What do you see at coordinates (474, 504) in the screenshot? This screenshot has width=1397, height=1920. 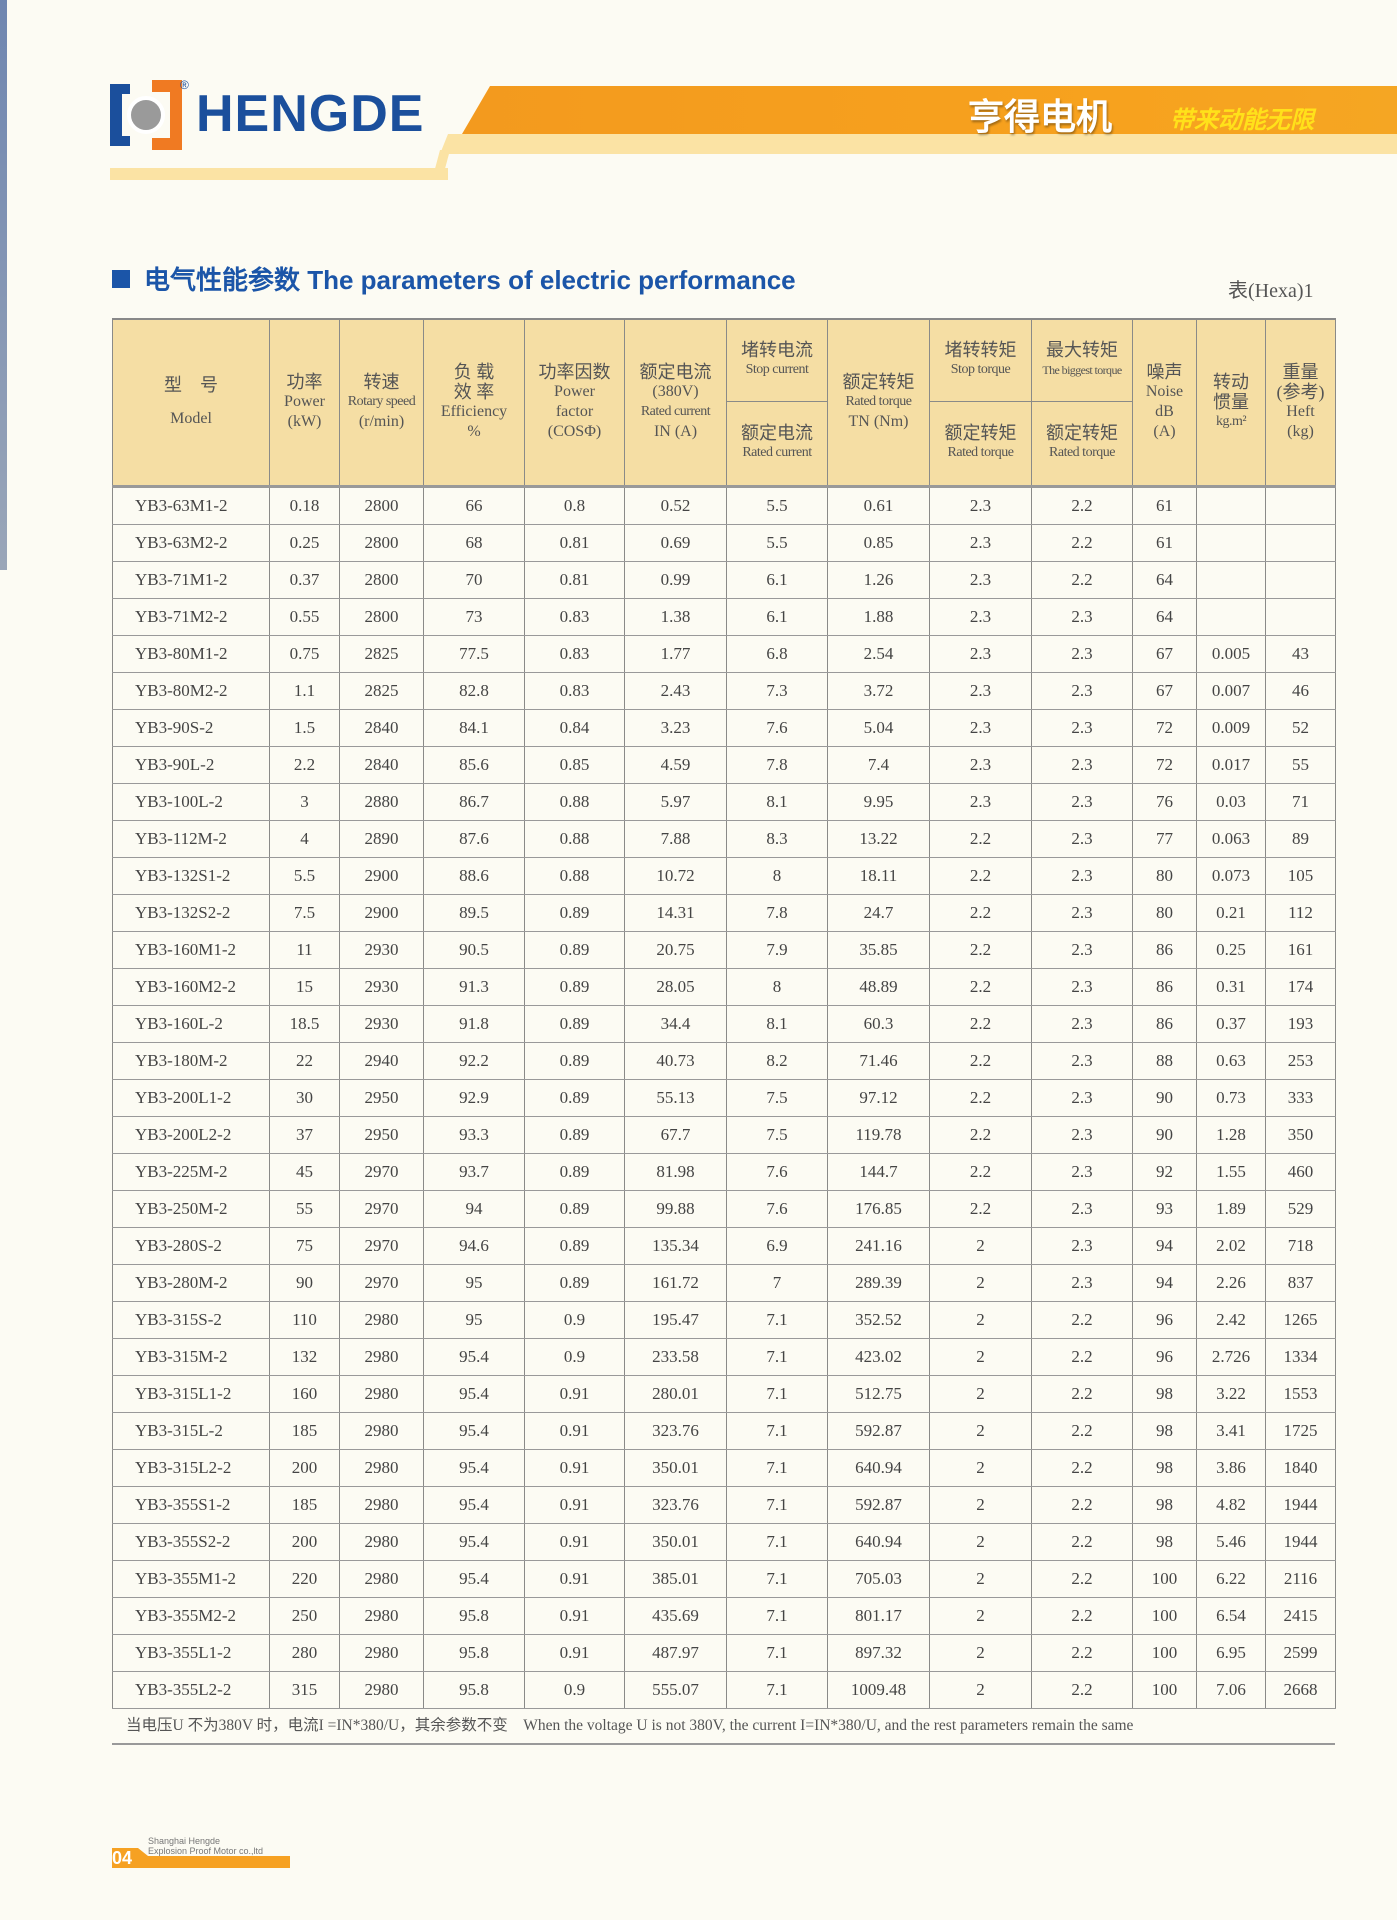 I see `cell-efficiency: 66` at bounding box center [474, 504].